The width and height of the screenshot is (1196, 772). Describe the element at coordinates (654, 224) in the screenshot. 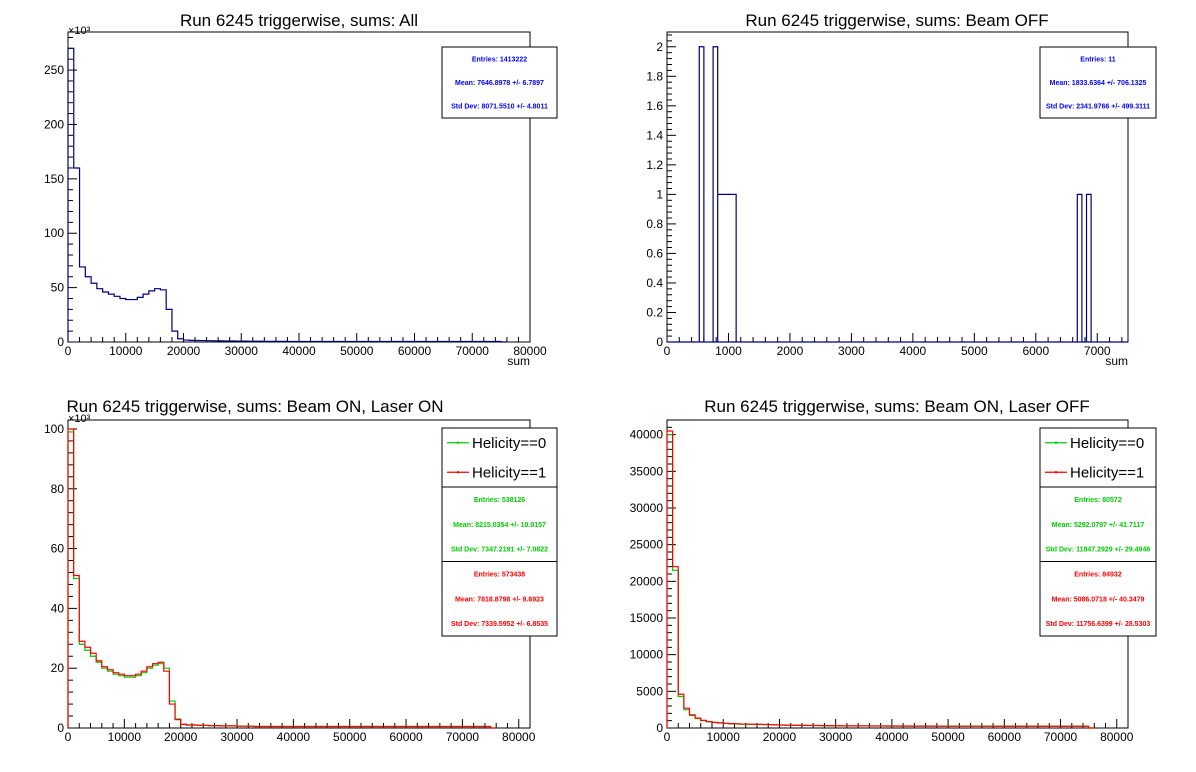

I see `y-tick-label: 0.8` at that location.